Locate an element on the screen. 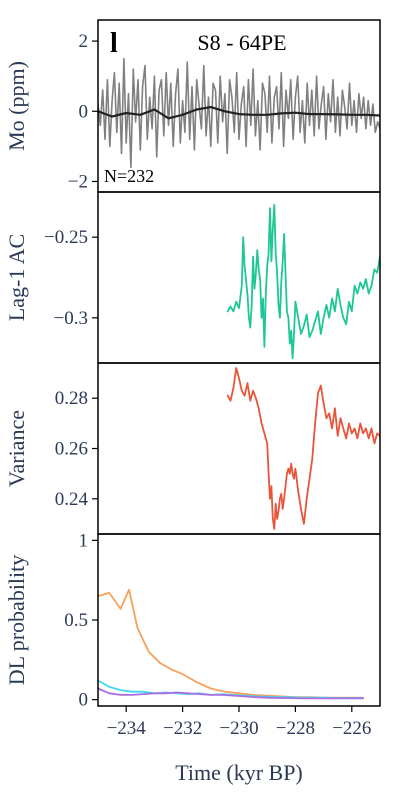 This screenshot has width=400, height=800. y-tick-label: −2 is located at coordinates (78, 181).